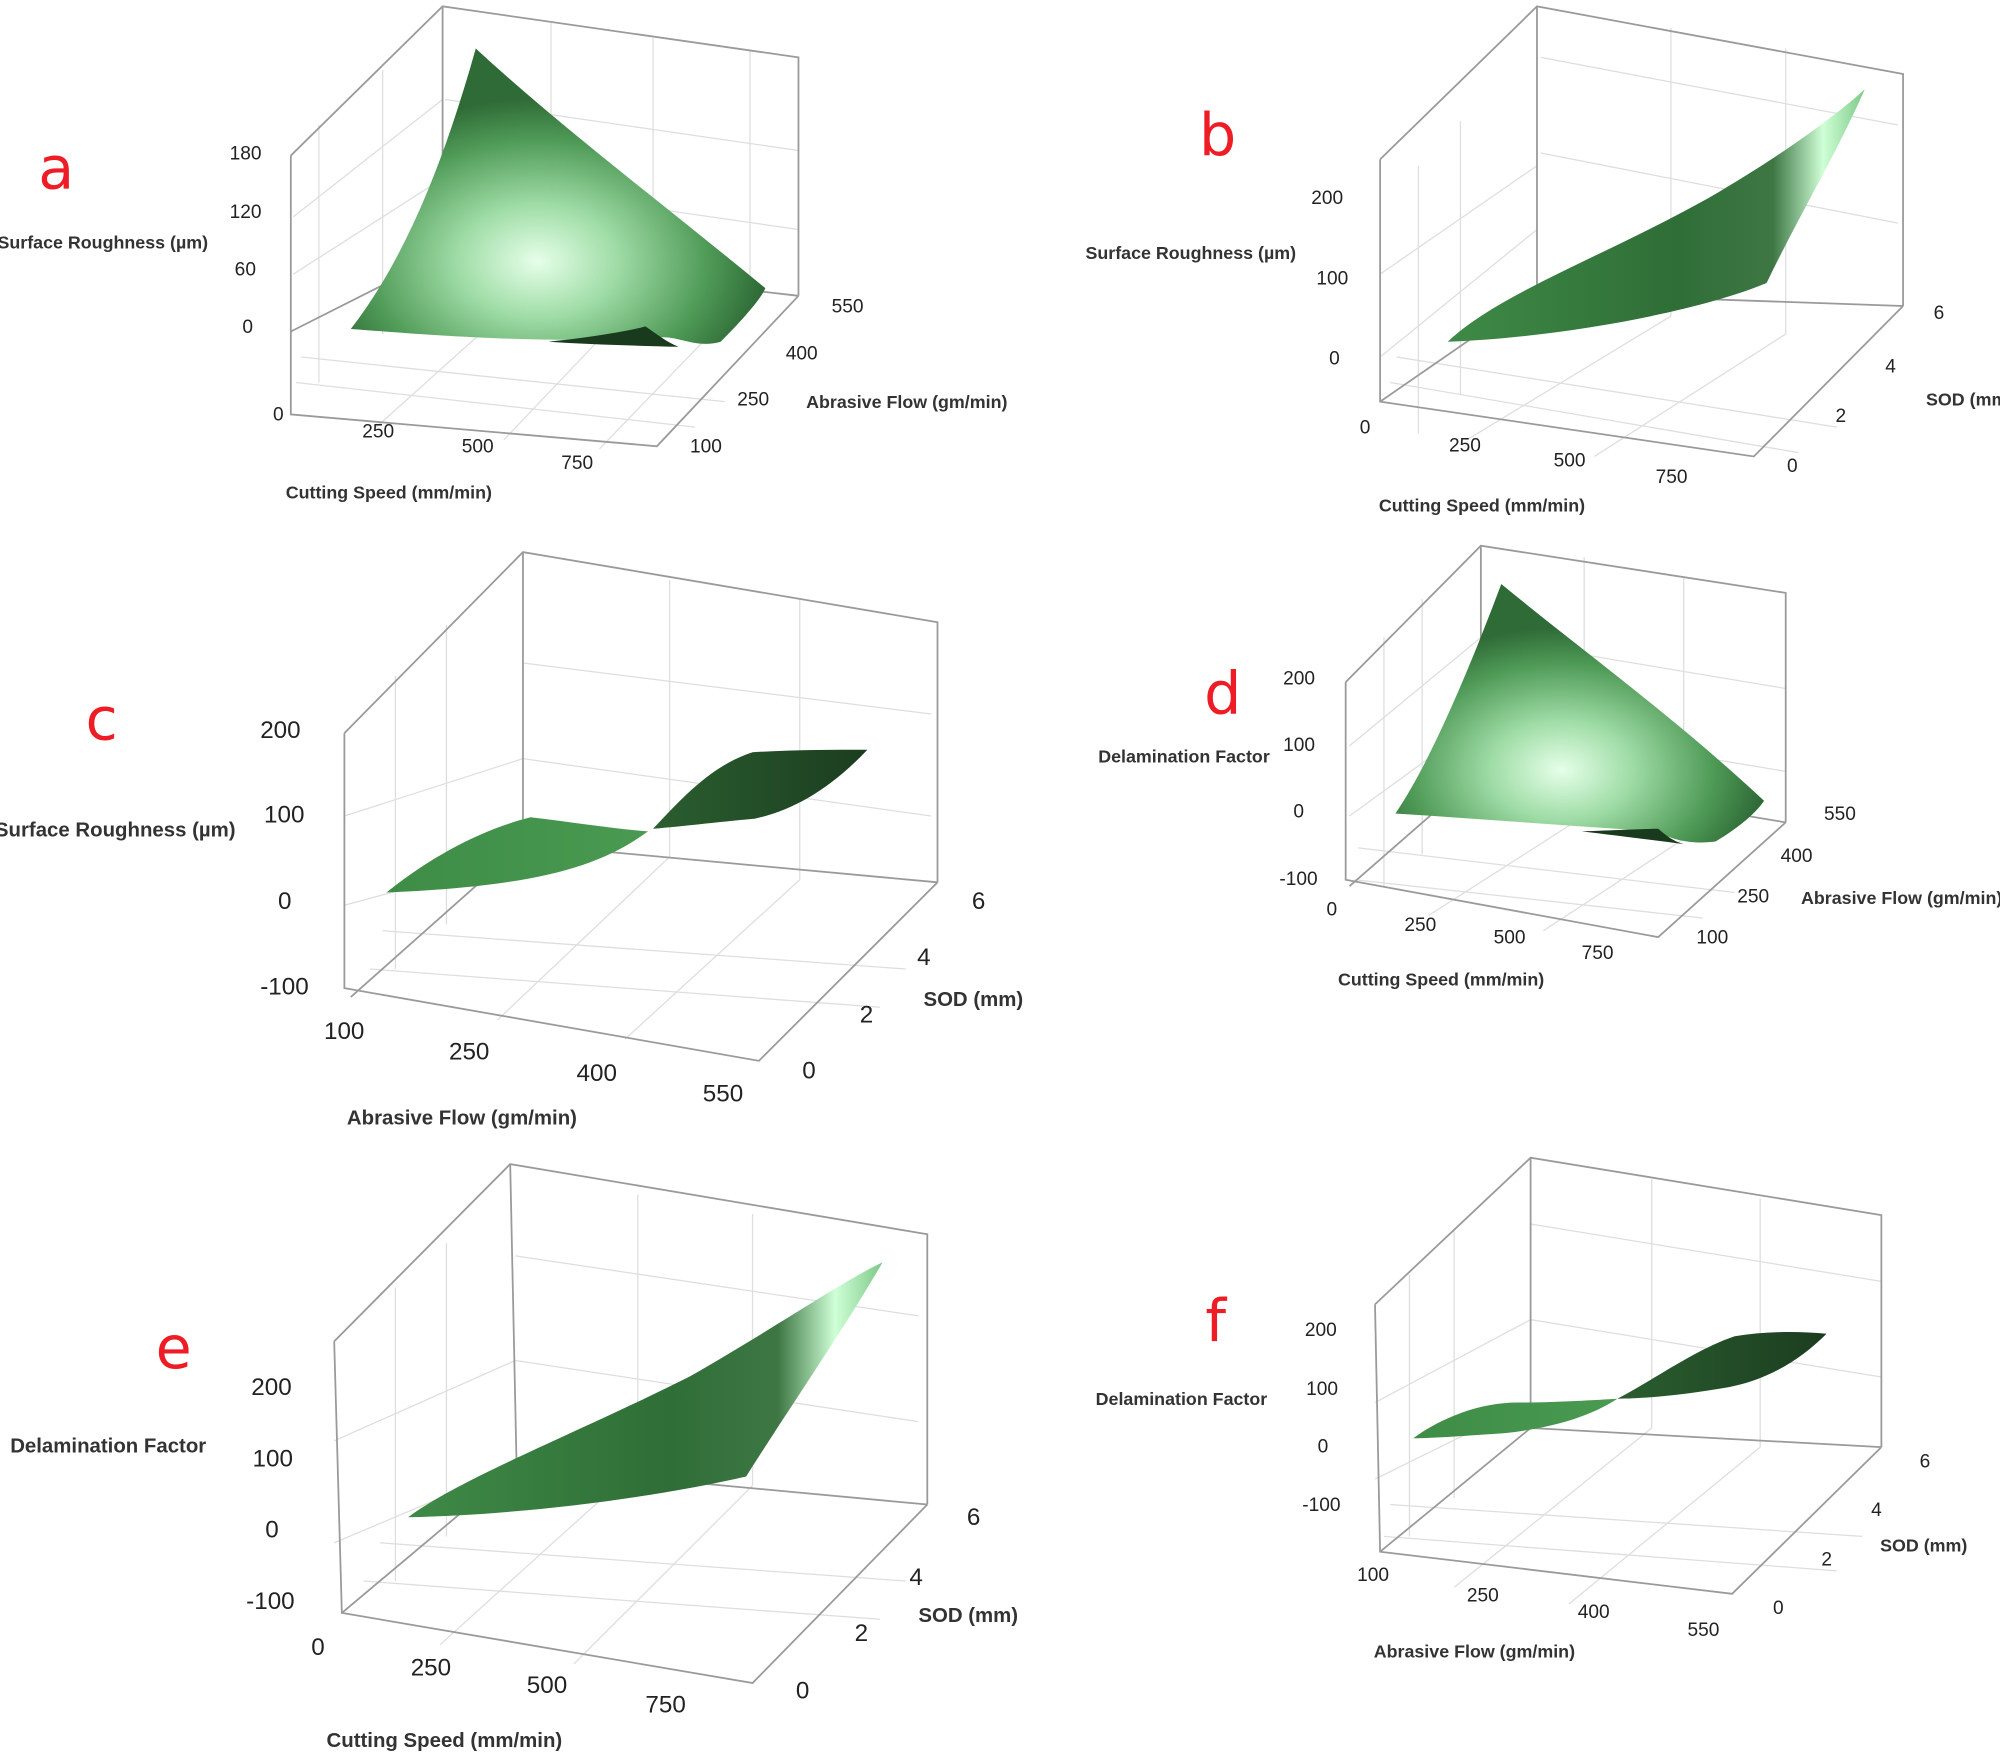 This screenshot has width=2000, height=1757. What do you see at coordinates (101, 720) in the screenshot?
I see `panel-label: c` at bounding box center [101, 720].